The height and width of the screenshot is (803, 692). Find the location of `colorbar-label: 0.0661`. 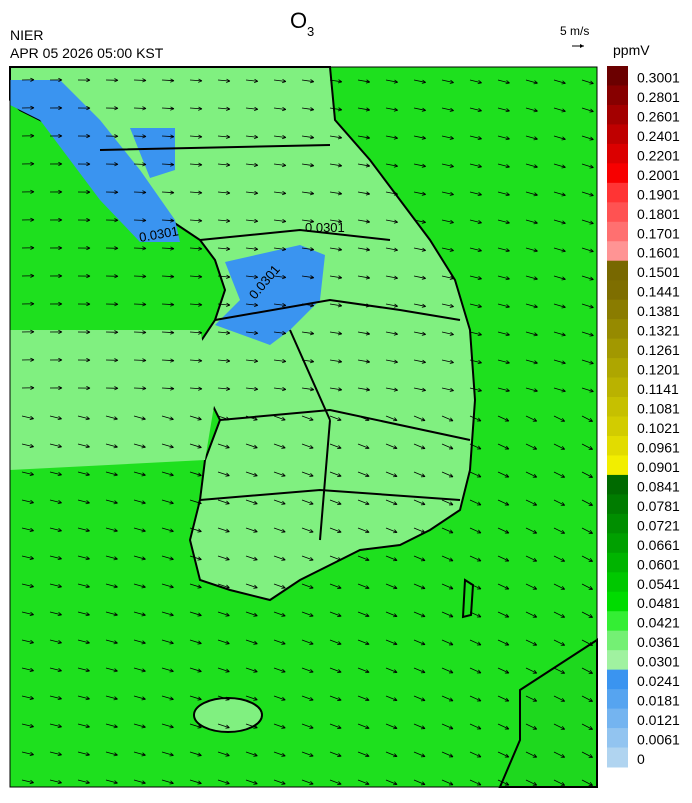

colorbar-label: 0.0661 is located at coordinates (658, 545).